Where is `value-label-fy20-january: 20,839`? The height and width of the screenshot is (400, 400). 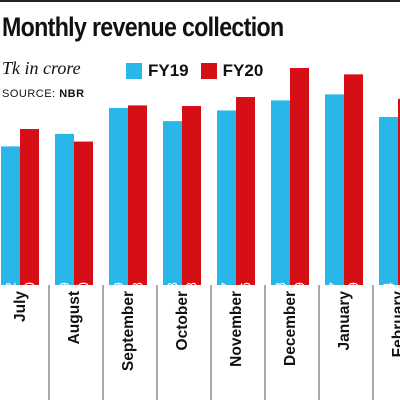
value-label-fy20-january: 20,839 is located at coordinates (355, 304).